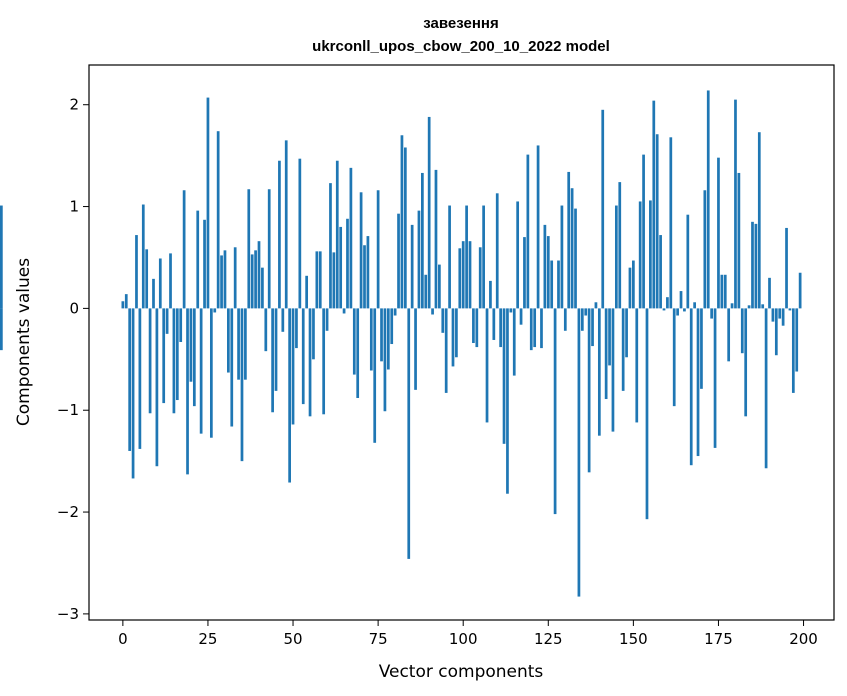  What do you see at coordinates (68, 512) in the screenshot?
I see `y-tick-label: −2` at bounding box center [68, 512].